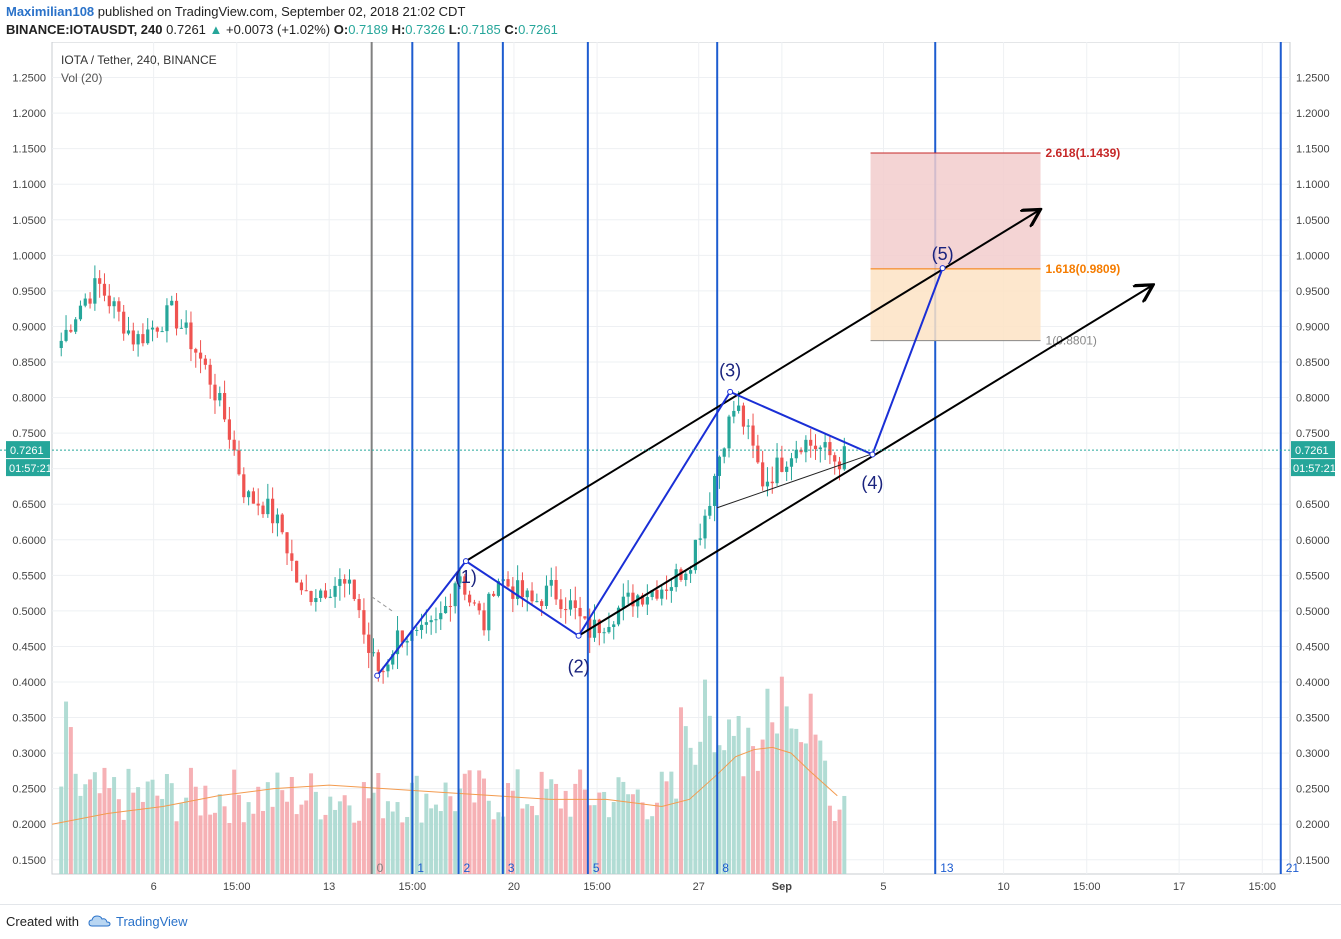 The height and width of the screenshot is (939, 1341). Describe the element at coordinates (794, 481) in the screenshot. I see `triangle-line` at that location.